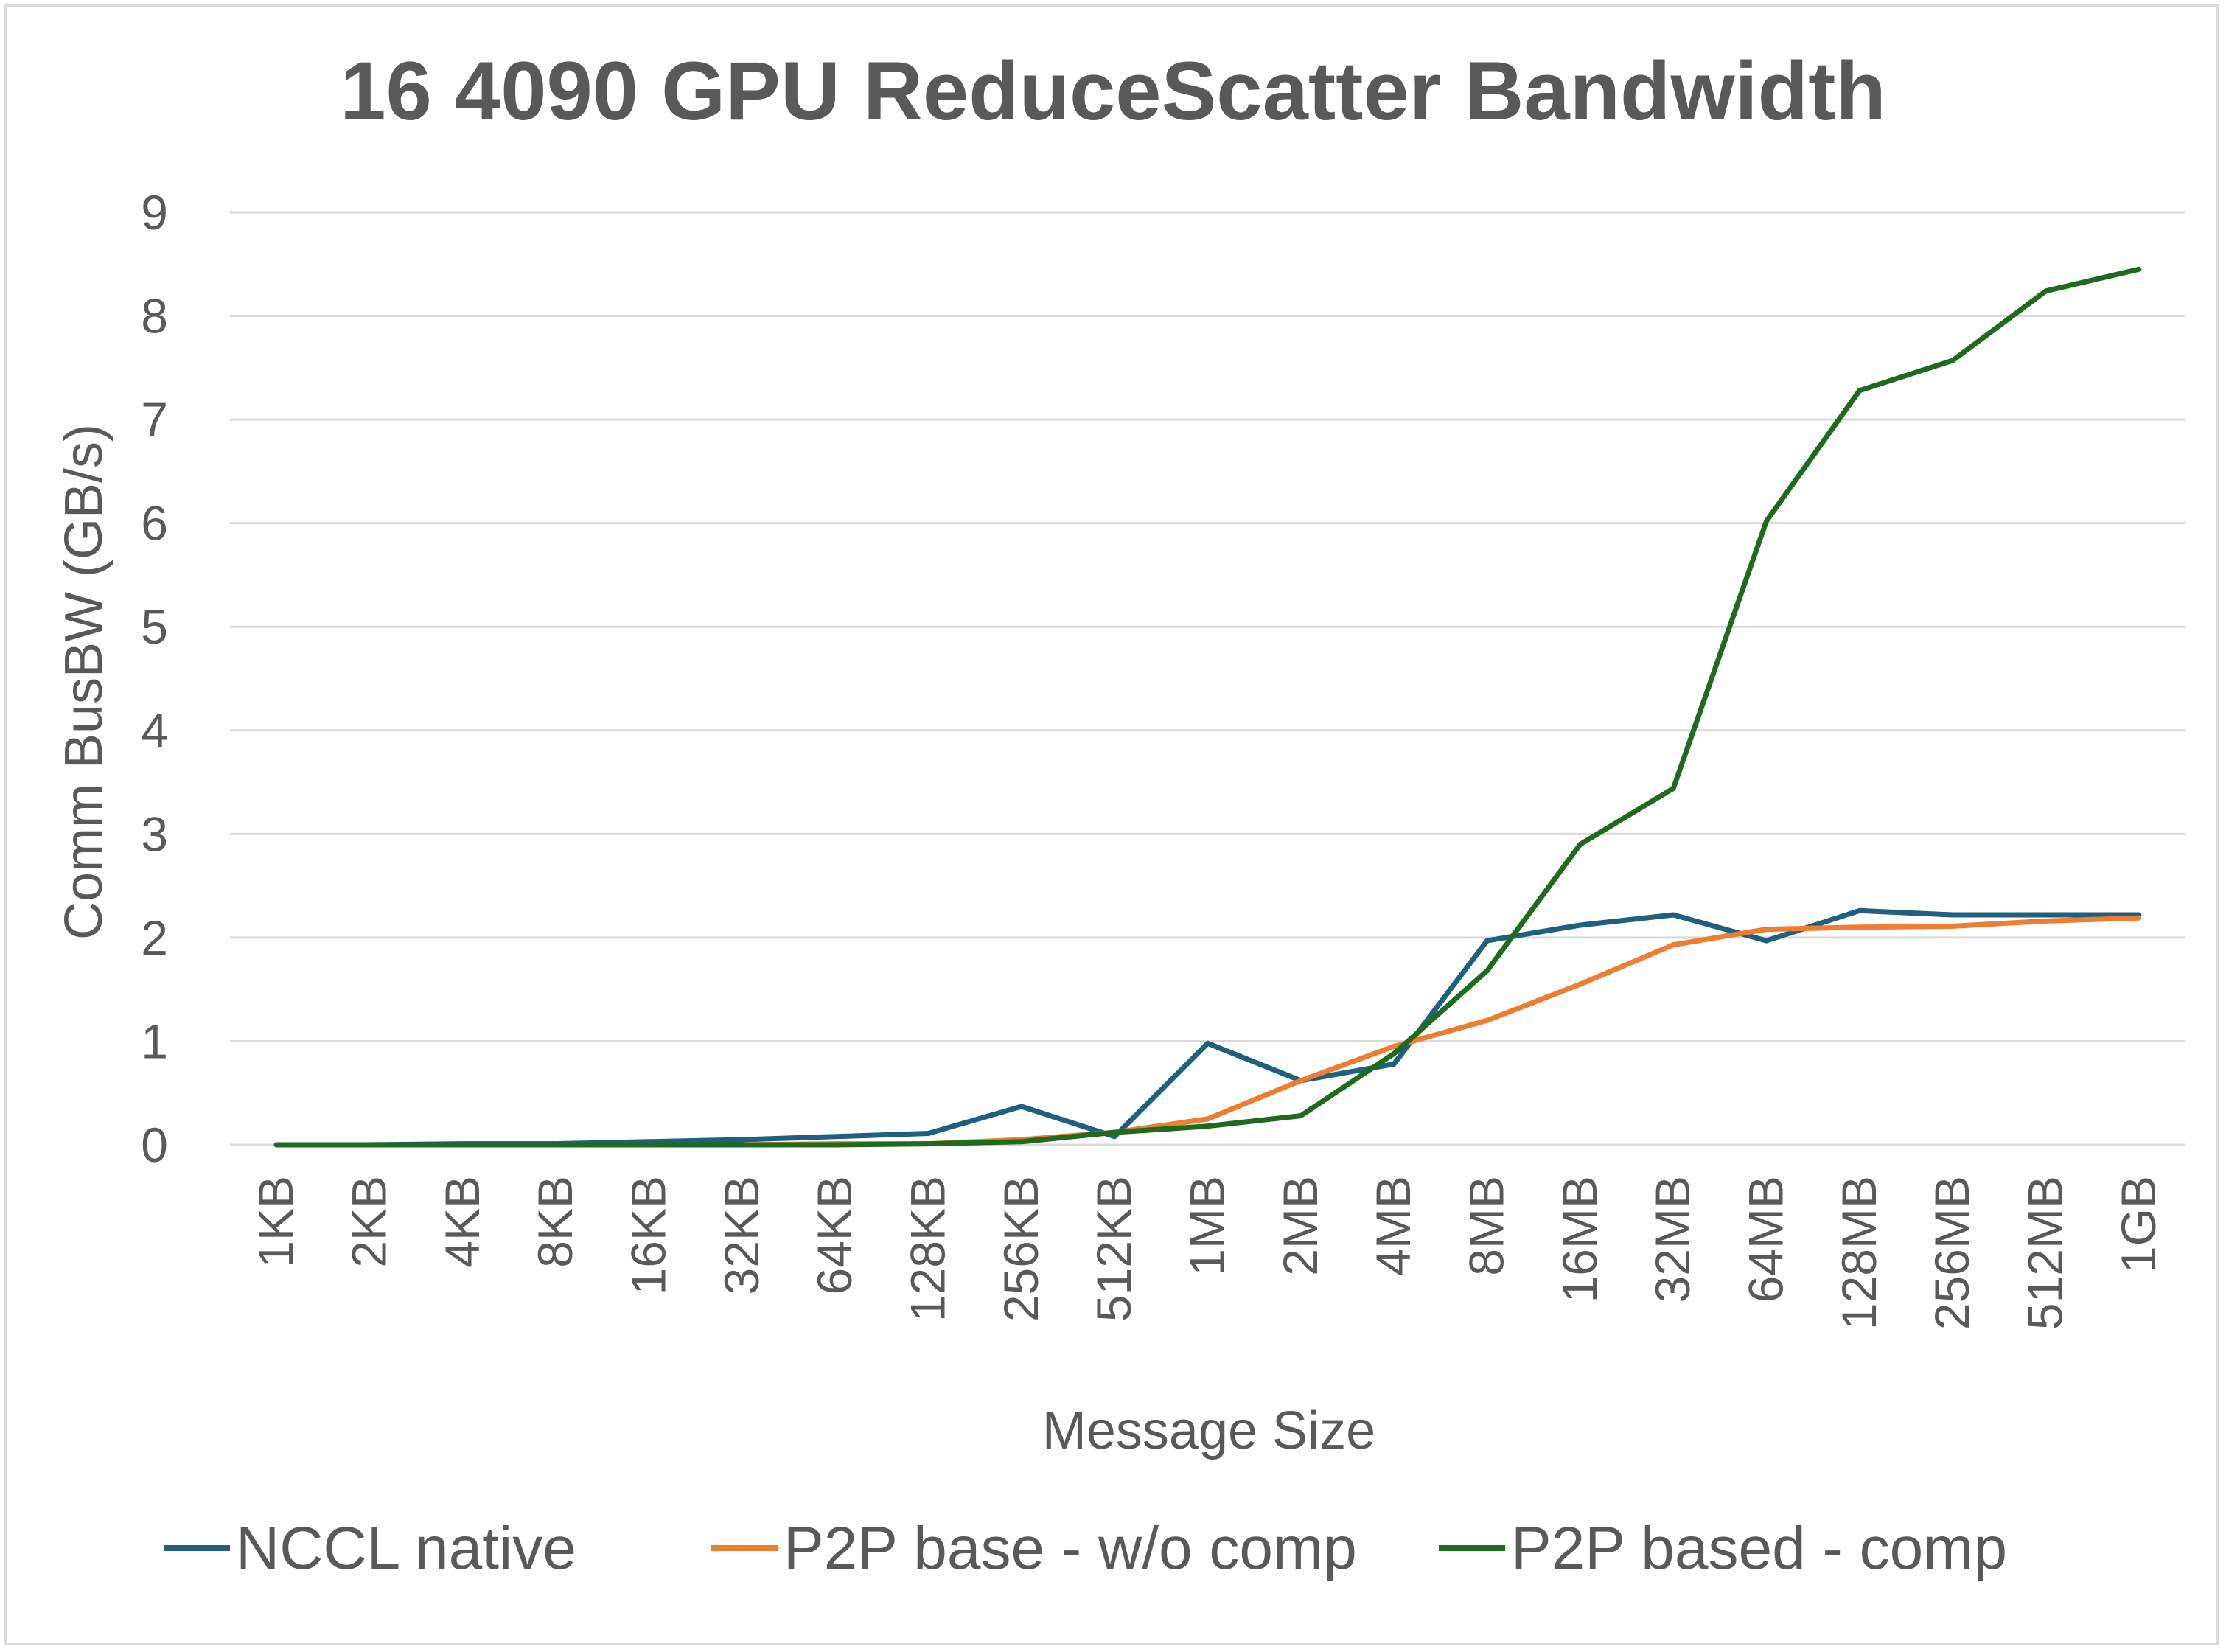 This screenshot has height=1652, width=2226. Describe the element at coordinates (154, 316) in the screenshot. I see `y-tick-label: 8` at that location.